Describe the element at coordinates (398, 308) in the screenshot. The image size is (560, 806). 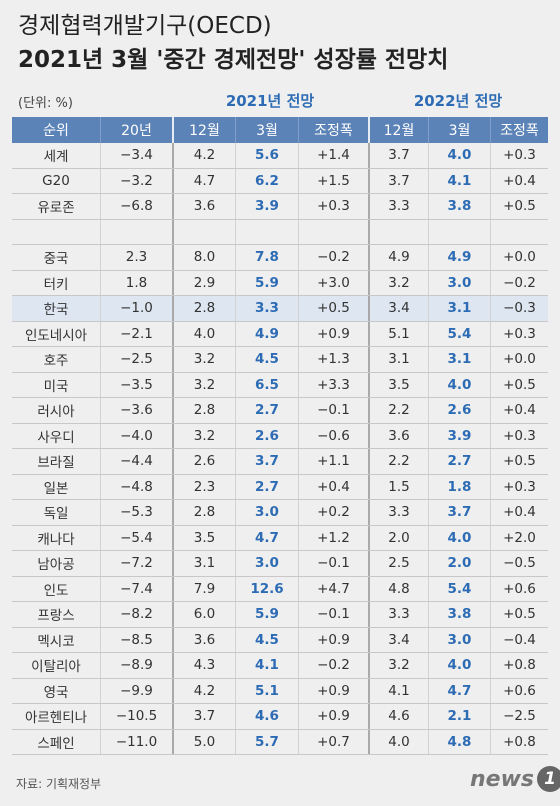
I see `value-cell: 3.4` at that location.